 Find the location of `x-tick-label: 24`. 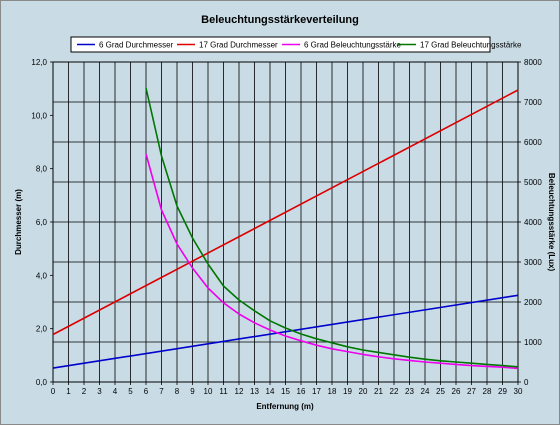

x-tick-label: 24 is located at coordinates (425, 391).